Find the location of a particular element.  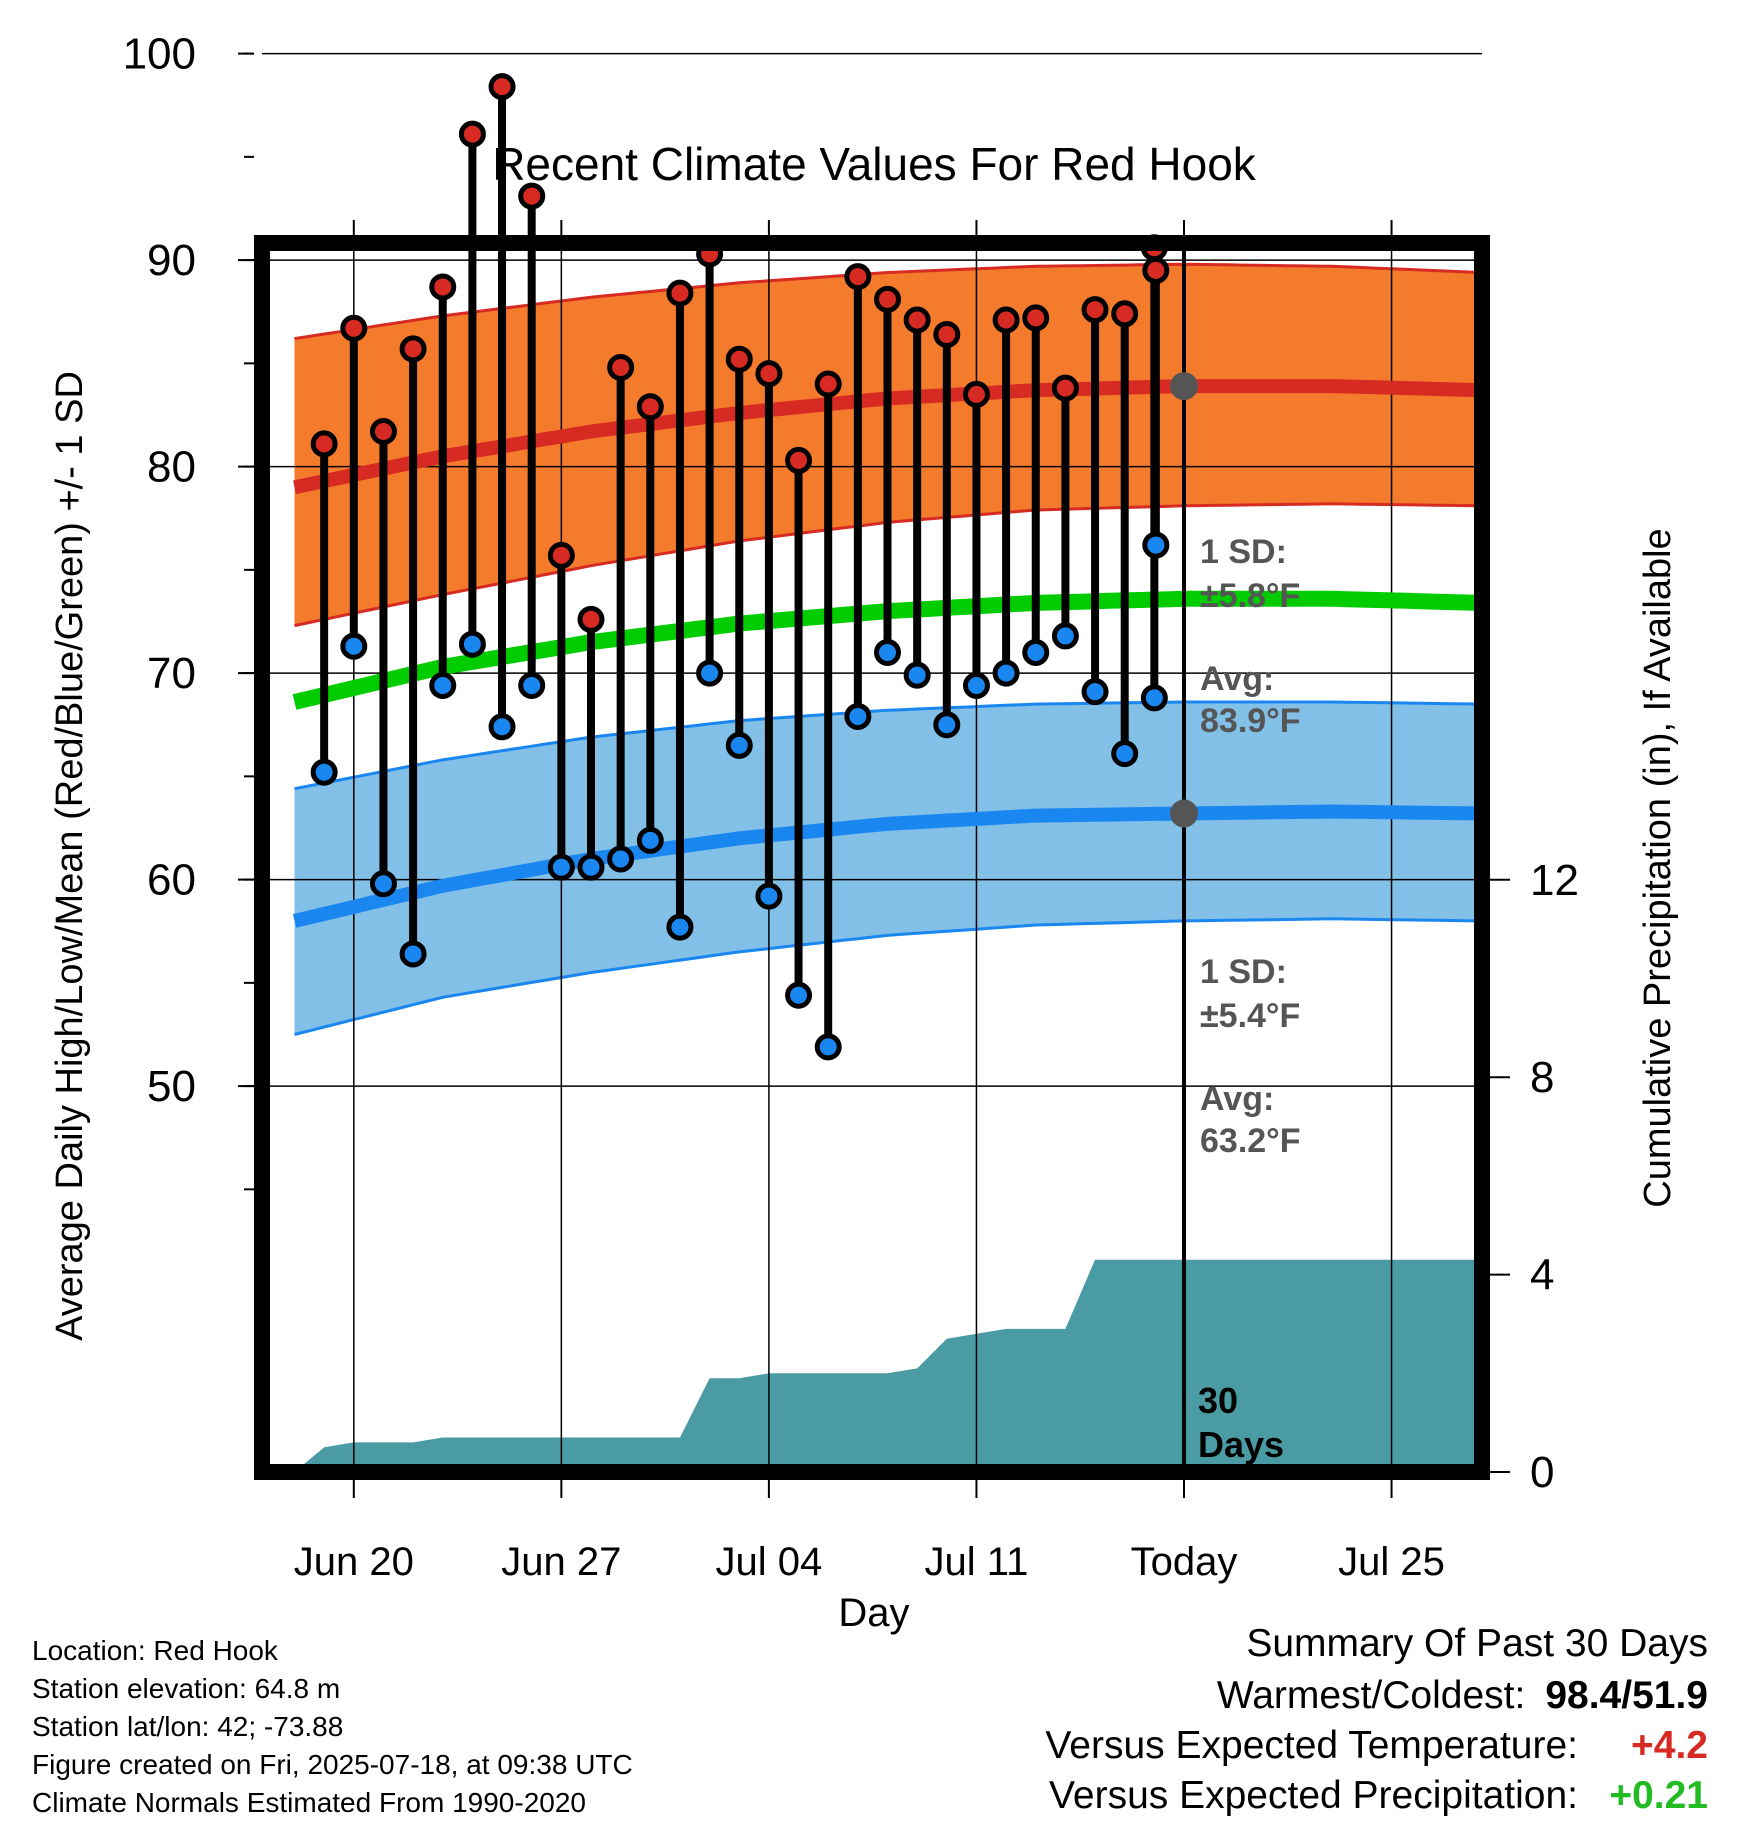

x-tick-label-3: Jul 11 is located at coordinates (977, 1562).